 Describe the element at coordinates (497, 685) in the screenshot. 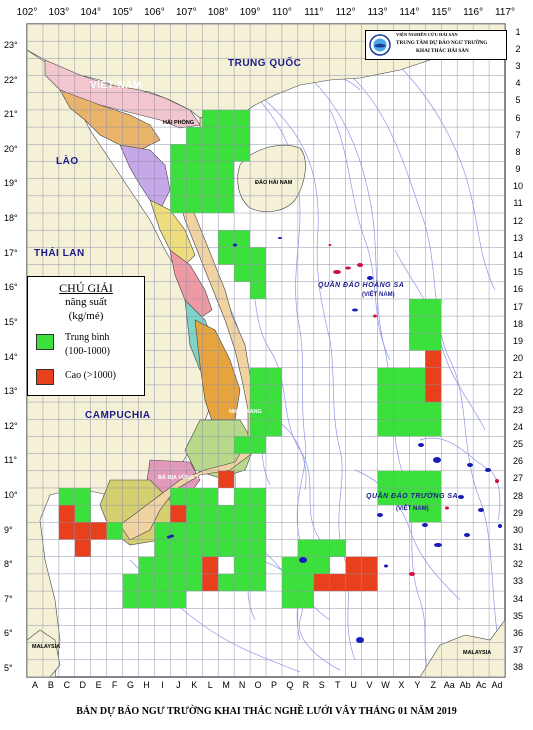

I see `grid-column-label: Ad` at that location.